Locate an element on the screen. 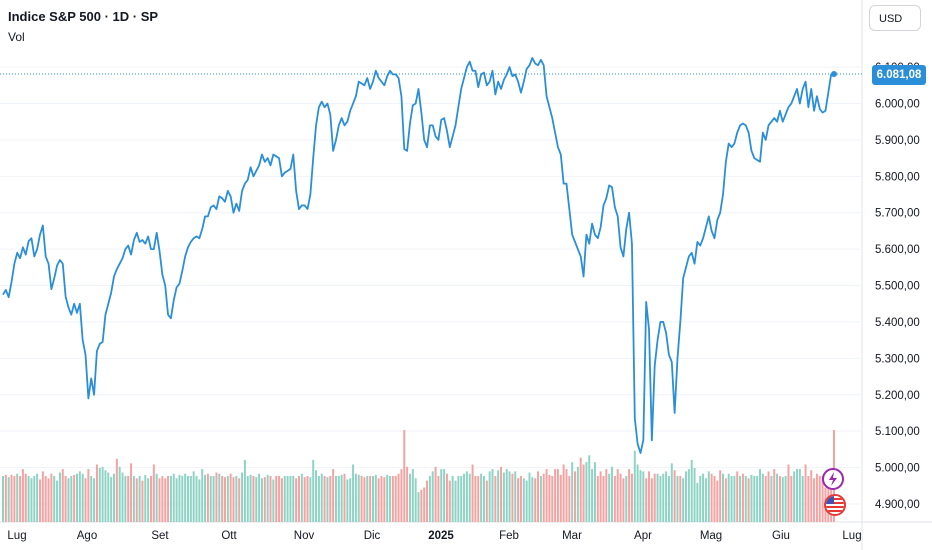 This screenshot has width=932, height=550. us-flag-event-icon is located at coordinates (835, 505).